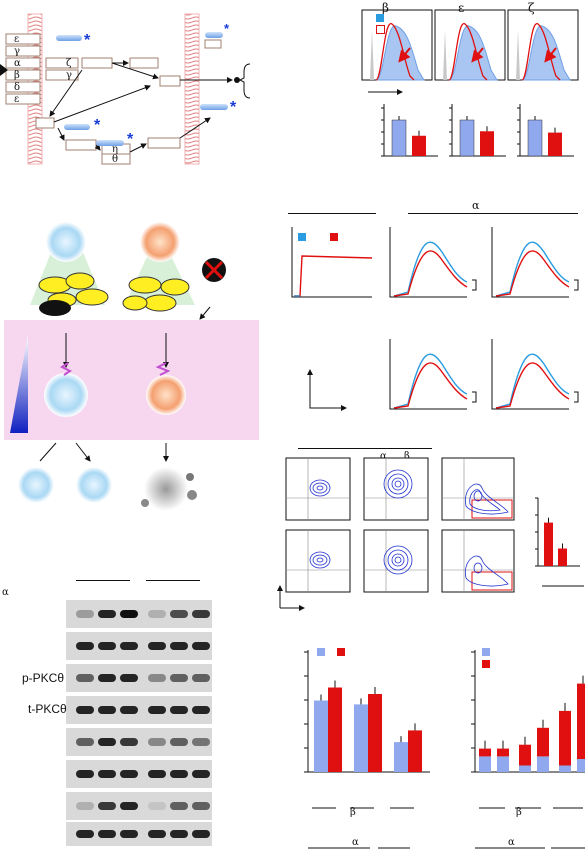 This screenshot has height=850, width=585. What do you see at coordinates (385, 8) in the screenshot?
I see `hist-title-beta: β` at bounding box center [385, 8].